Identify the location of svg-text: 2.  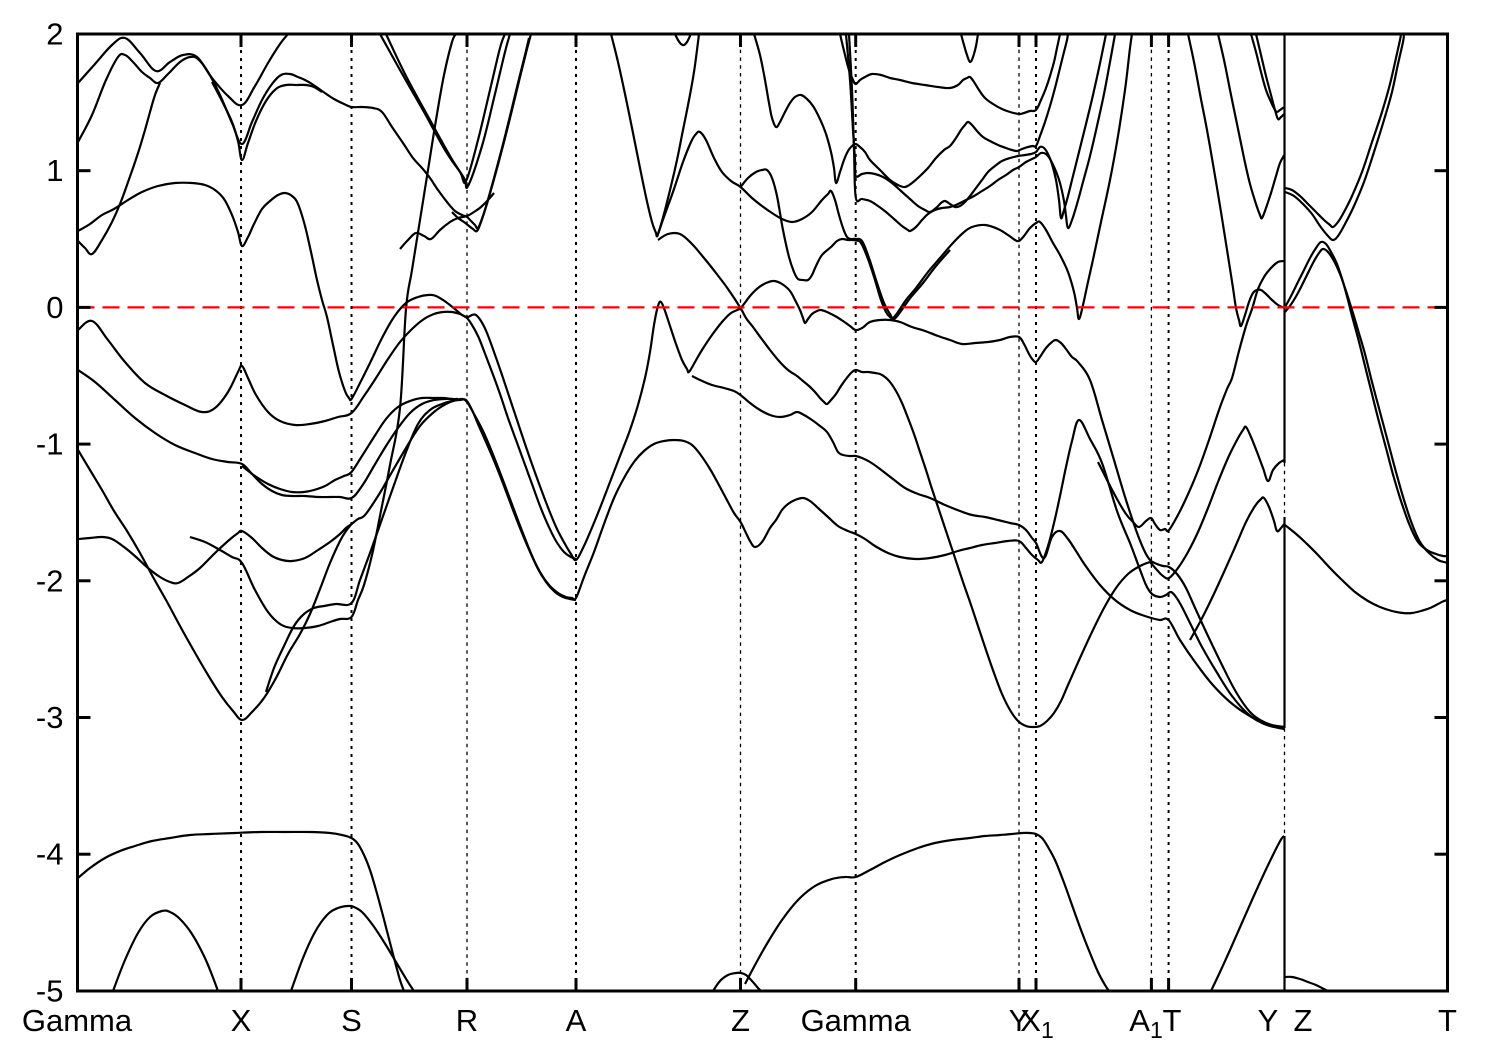
(54, 34).